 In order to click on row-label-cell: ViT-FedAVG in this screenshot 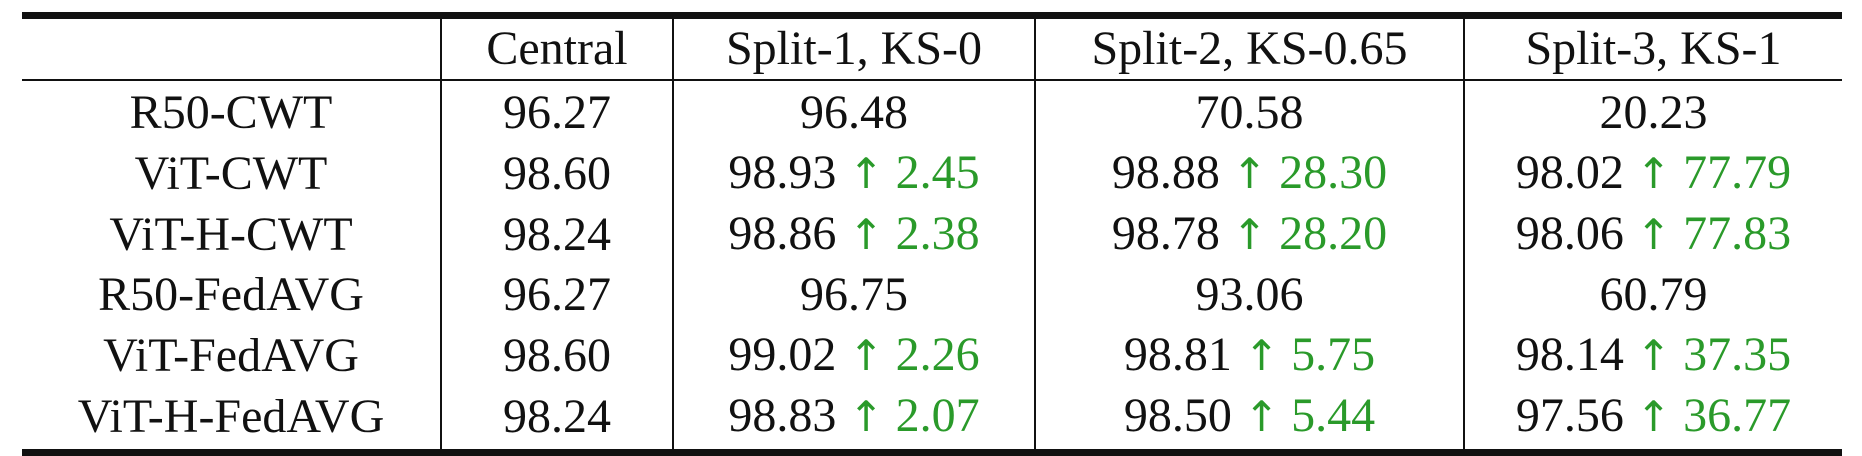, I will do `click(231, 355)`.